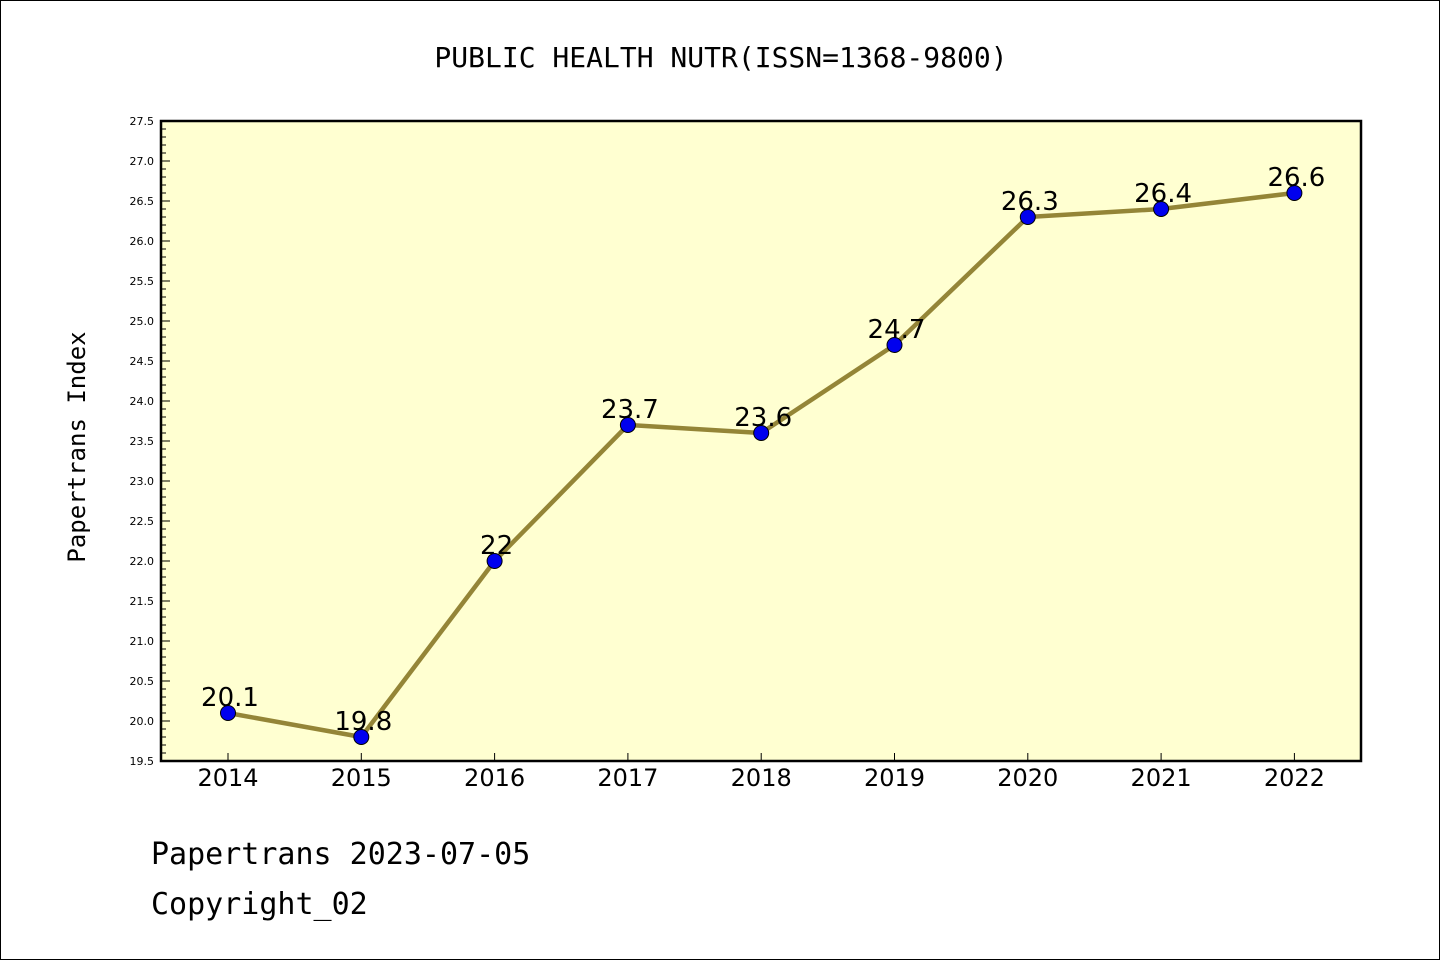 This screenshot has width=1440, height=960. Describe the element at coordinates (227, 778) in the screenshot. I see `x-tick-label: 2014` at that location.